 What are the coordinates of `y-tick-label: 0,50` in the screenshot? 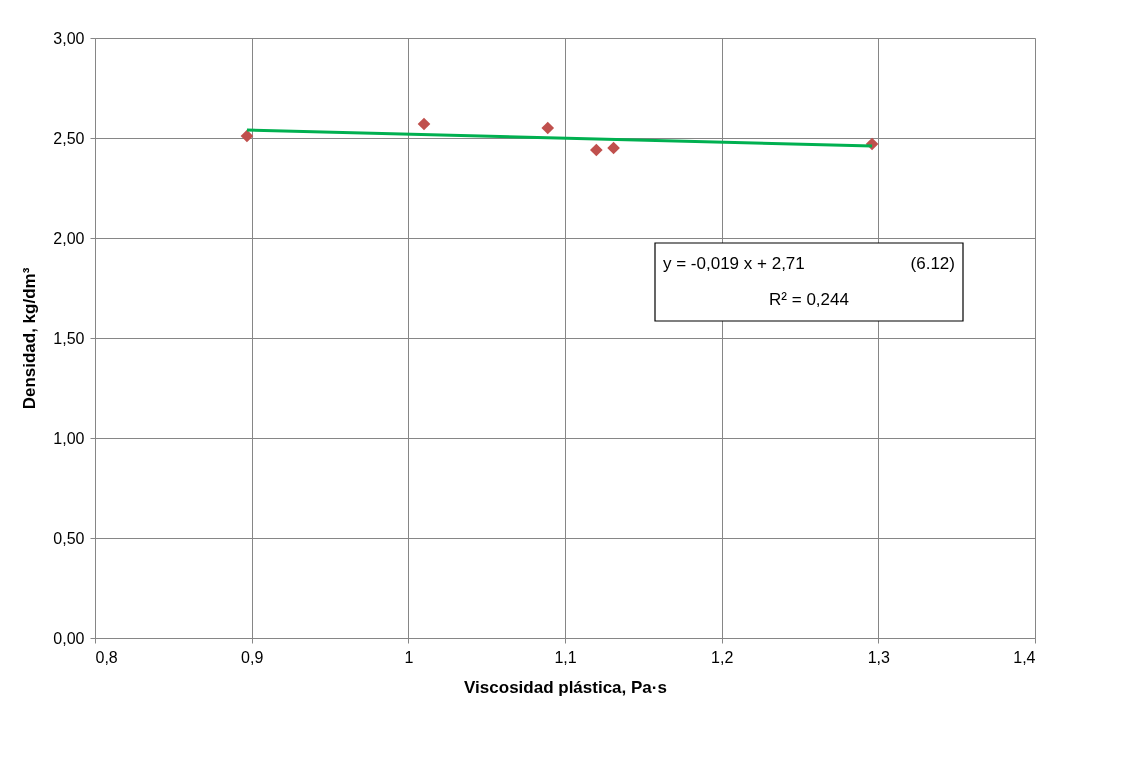 It's located at (69, 538).